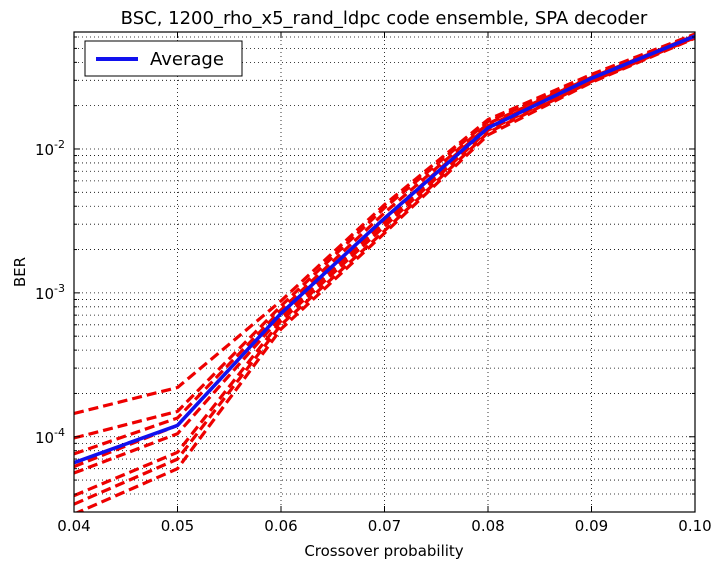 The width and height of the screenshot is (724, 570). Describe the element at coordinates (591, 526) in the screenshot. I see `x-tick-label: 0.09` at that location.